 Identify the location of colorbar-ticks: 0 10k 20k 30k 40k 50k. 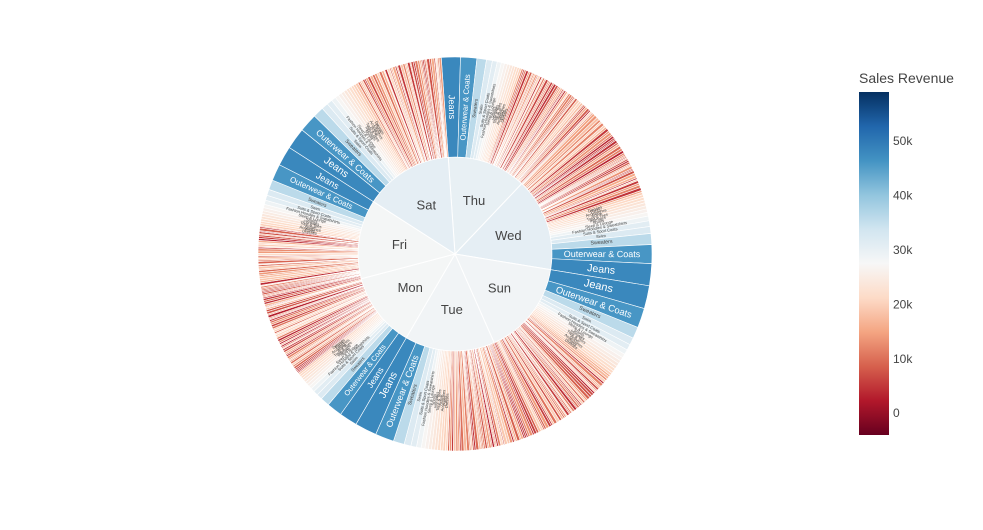
(903, 277).